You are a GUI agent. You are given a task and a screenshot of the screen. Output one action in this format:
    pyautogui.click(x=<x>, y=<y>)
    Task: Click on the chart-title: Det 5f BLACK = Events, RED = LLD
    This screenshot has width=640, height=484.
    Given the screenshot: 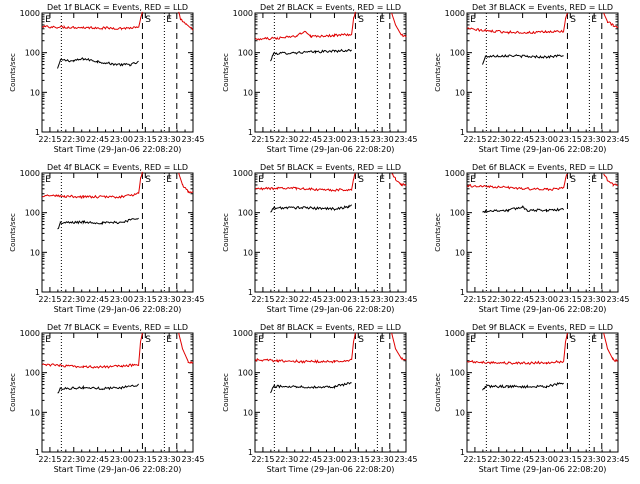 What is the action you would take?
    pyautogui.click(x=330, y=167)
    